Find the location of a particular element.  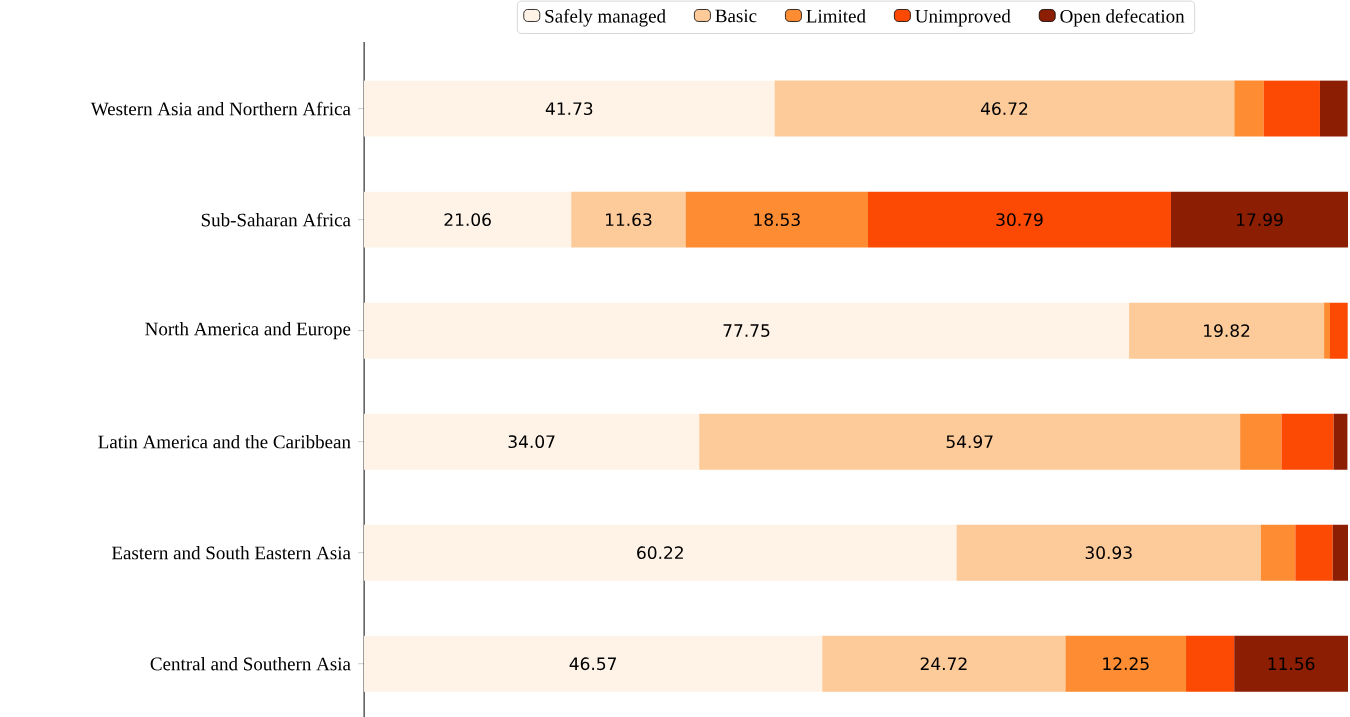

data-label: 34.07 is located at coordinates (531, 442).